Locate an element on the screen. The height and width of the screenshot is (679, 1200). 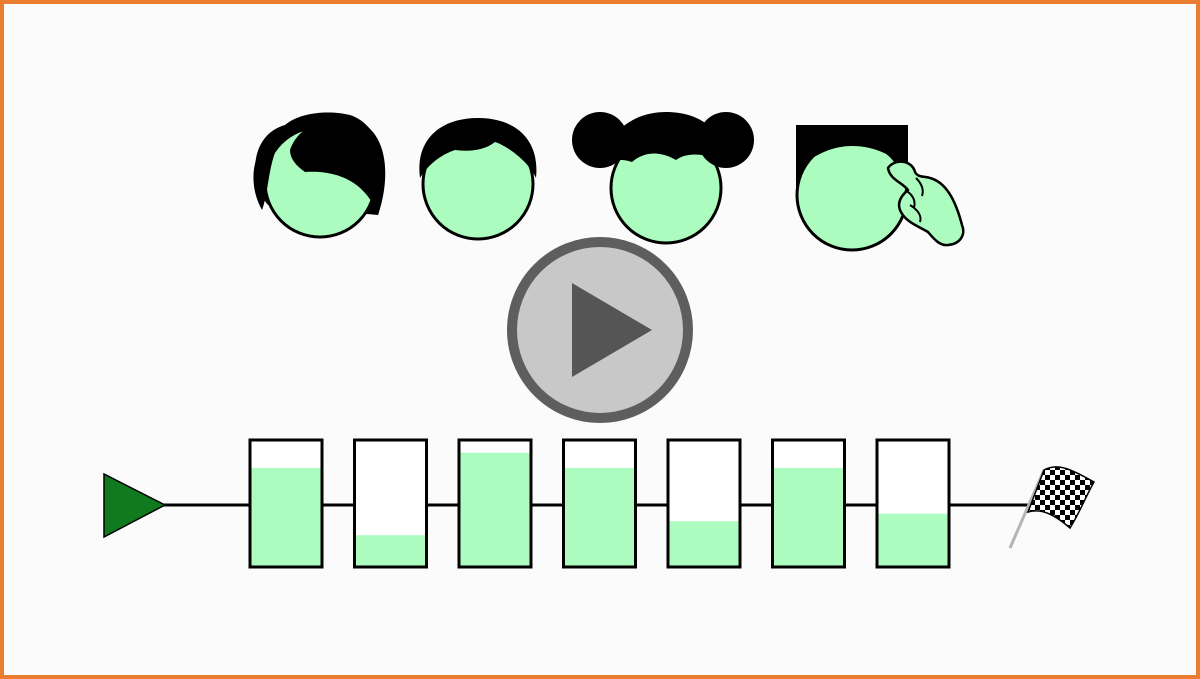
stage-4-fill is located at coordinates (600, 517).